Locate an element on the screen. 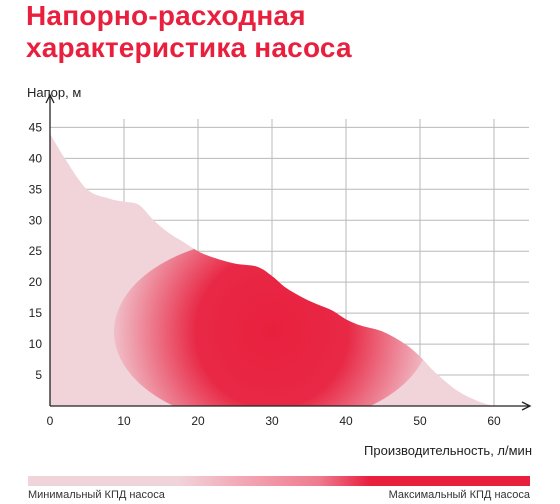 The height and width of the screenshot is (504, 560). legend-min-label: Минимальный КПД насоса is located at coordinates (96, 495).